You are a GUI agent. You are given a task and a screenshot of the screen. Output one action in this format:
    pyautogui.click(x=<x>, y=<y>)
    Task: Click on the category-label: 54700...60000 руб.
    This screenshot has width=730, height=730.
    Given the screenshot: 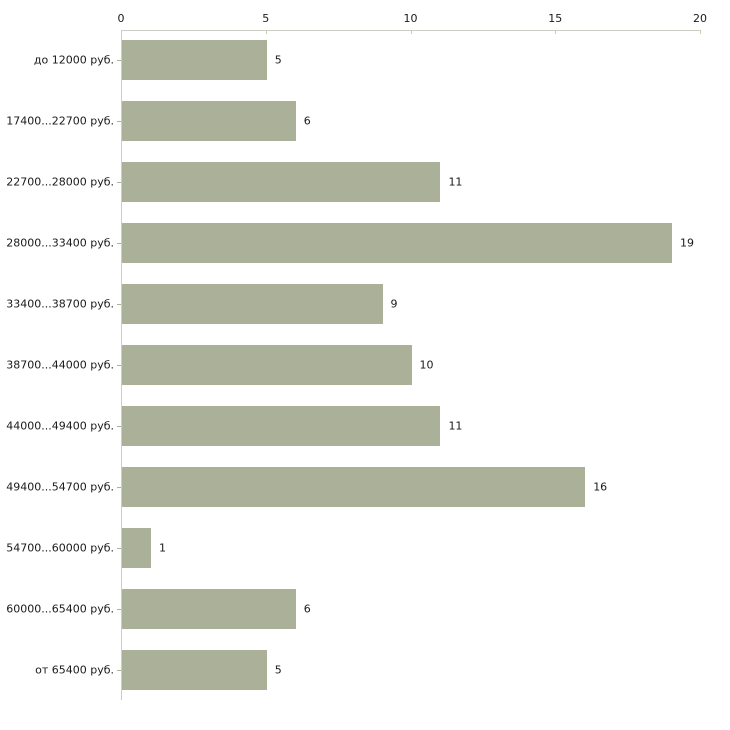 What is the action you would take?
    pyautogui.click(x=60, y=548)
    